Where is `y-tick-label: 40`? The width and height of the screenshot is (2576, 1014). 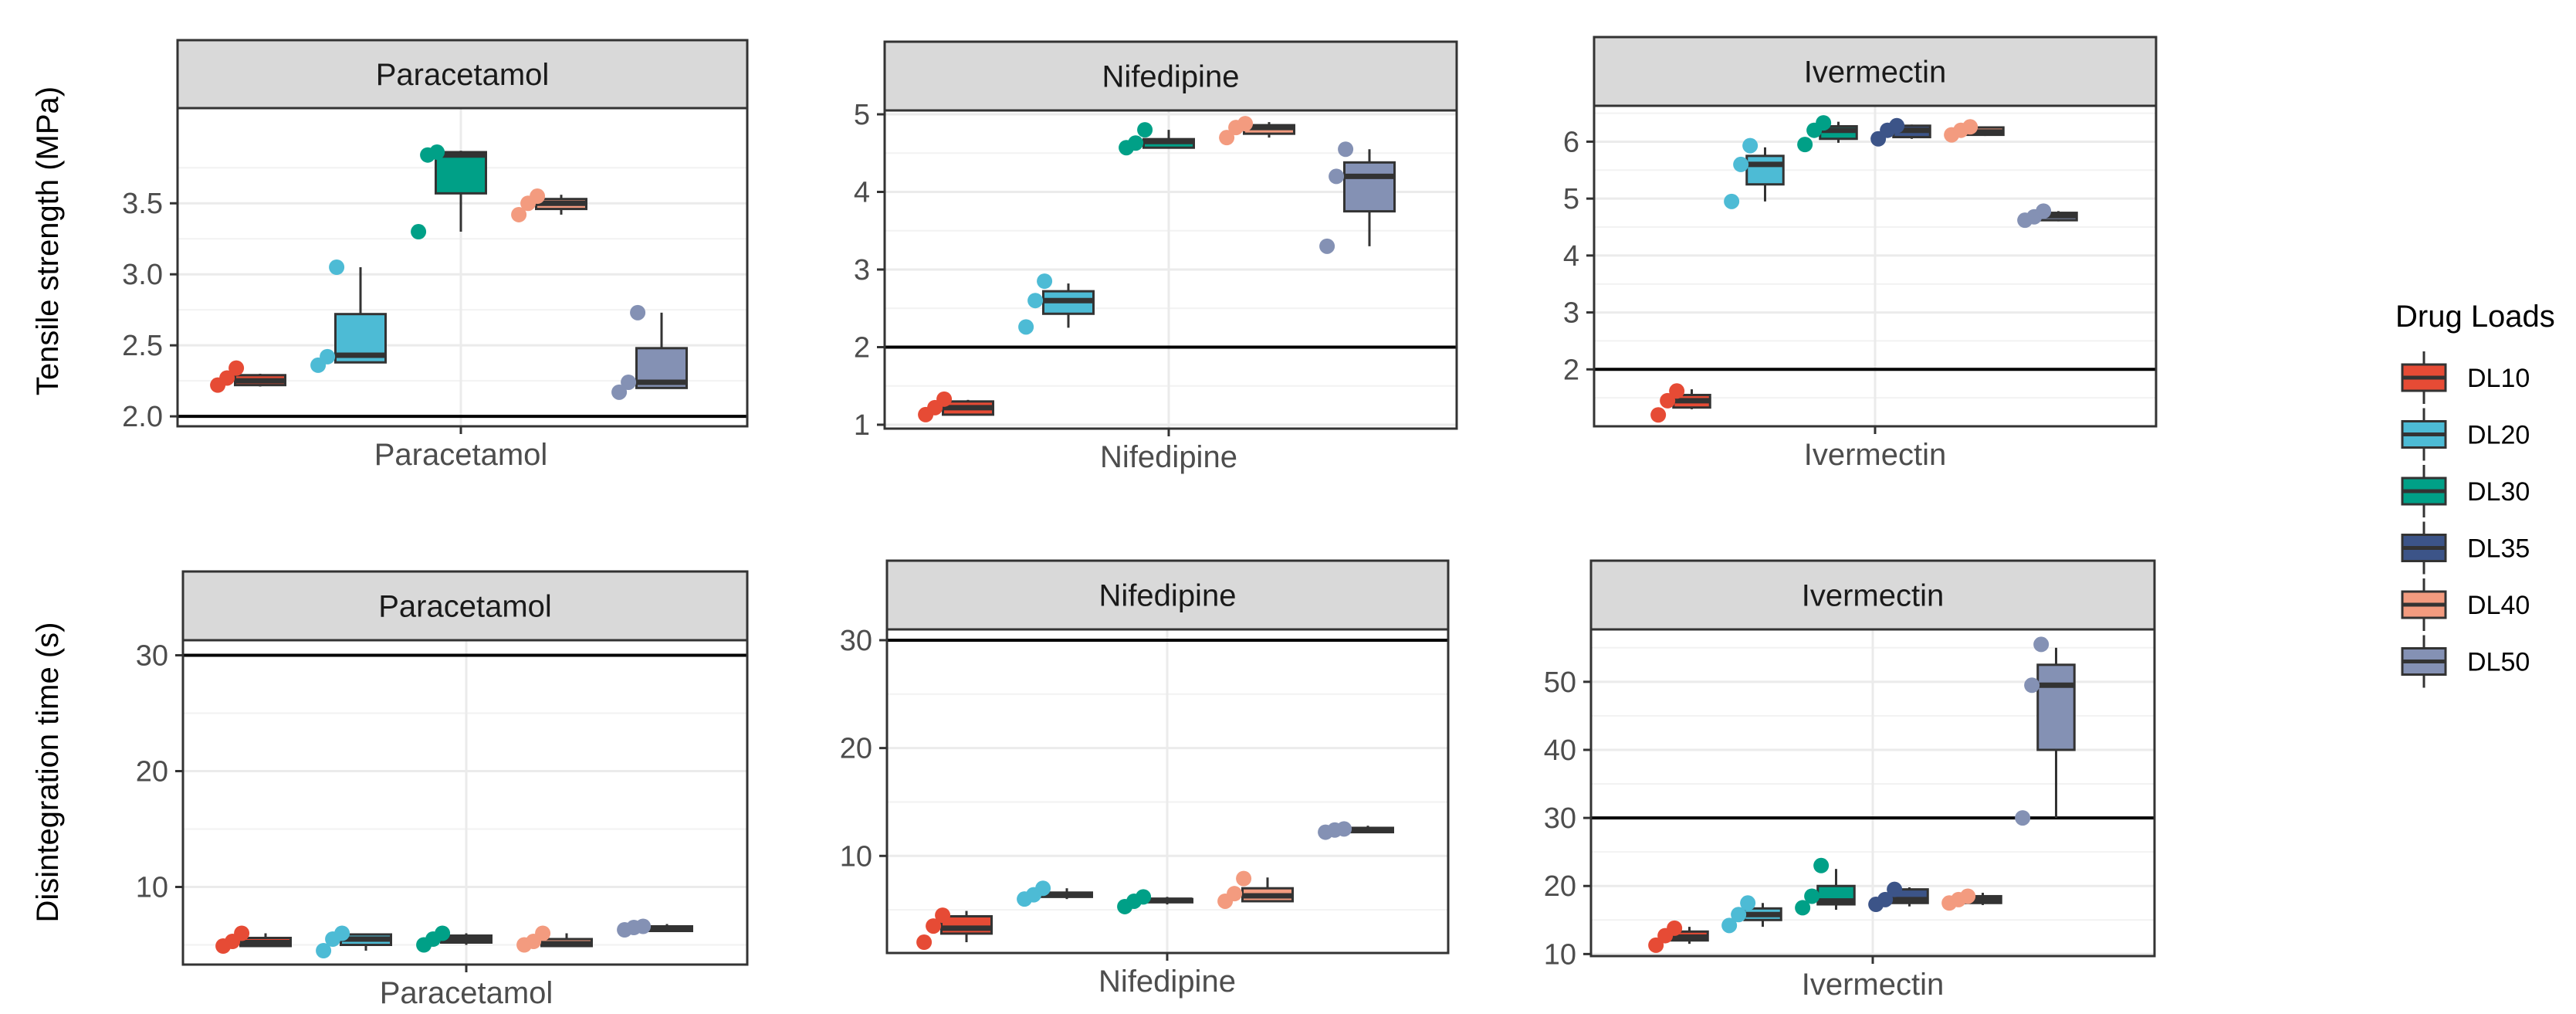 y-tick-label: 40 is located at coordinates (1560, 751).